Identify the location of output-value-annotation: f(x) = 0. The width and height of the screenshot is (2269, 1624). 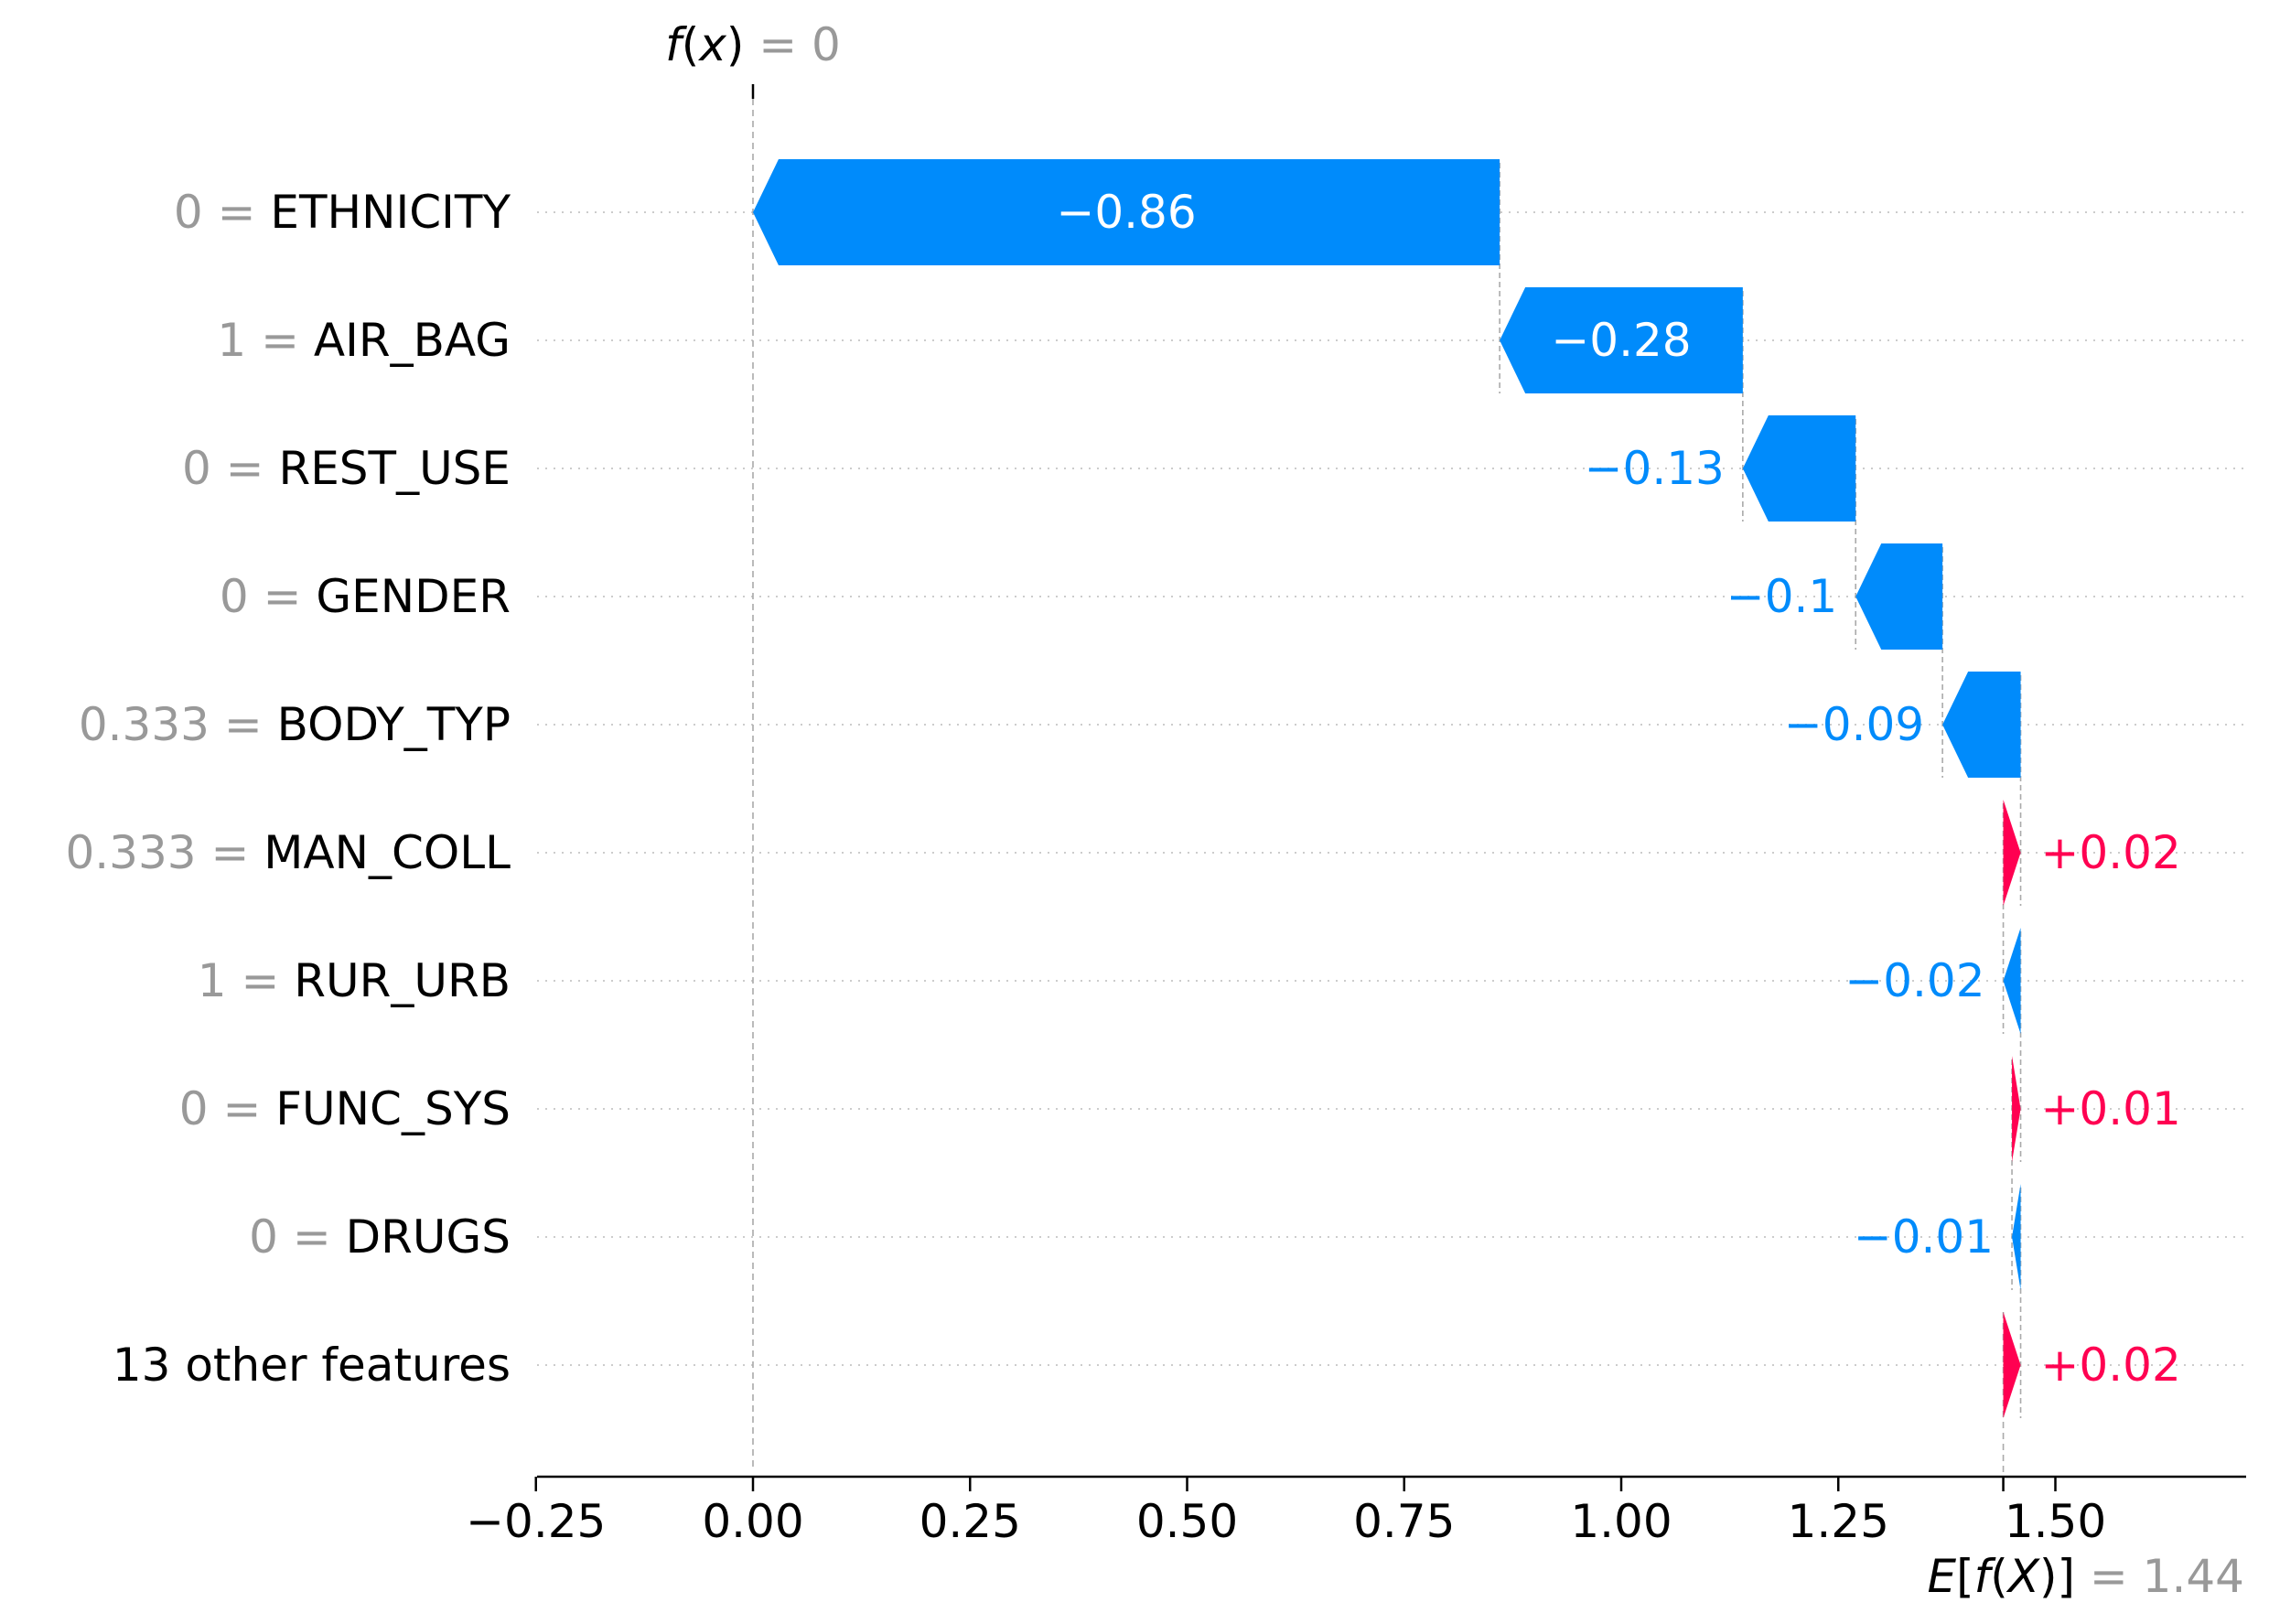
(753, 44).